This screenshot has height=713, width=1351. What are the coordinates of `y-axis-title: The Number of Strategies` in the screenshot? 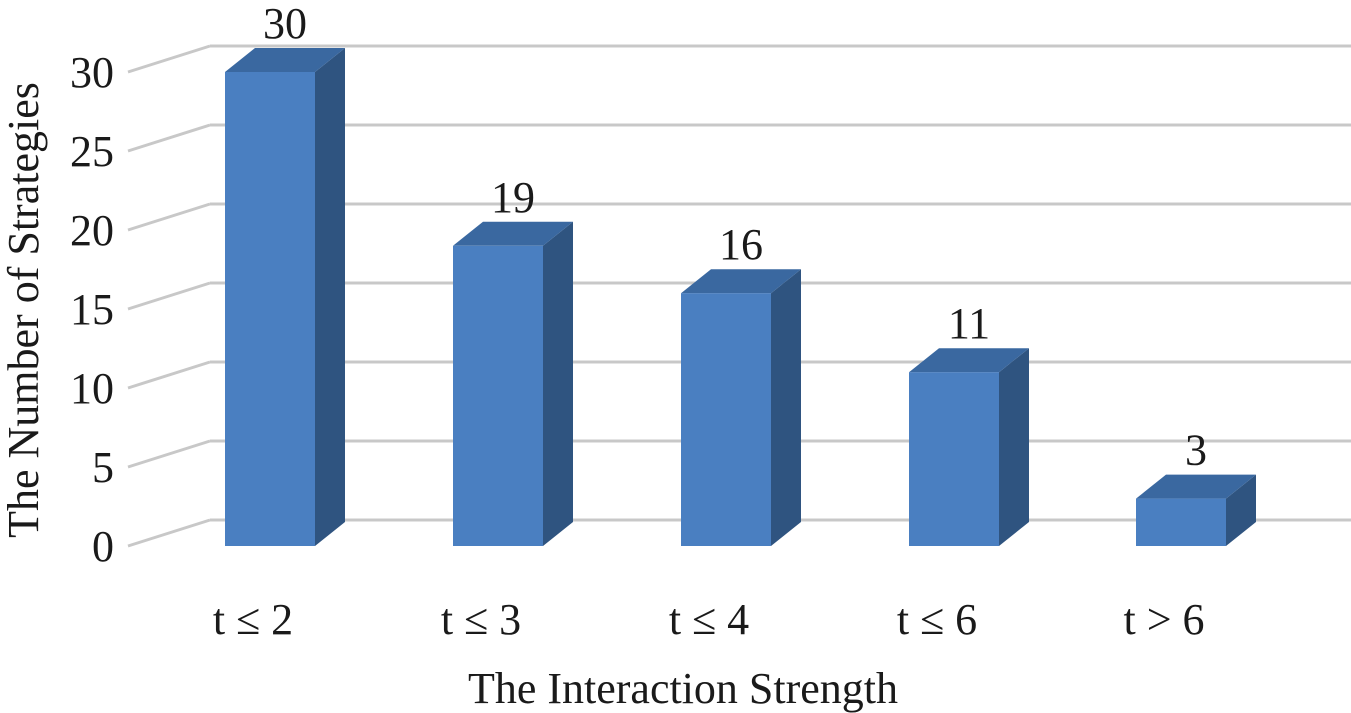 It's located at (24, 310).